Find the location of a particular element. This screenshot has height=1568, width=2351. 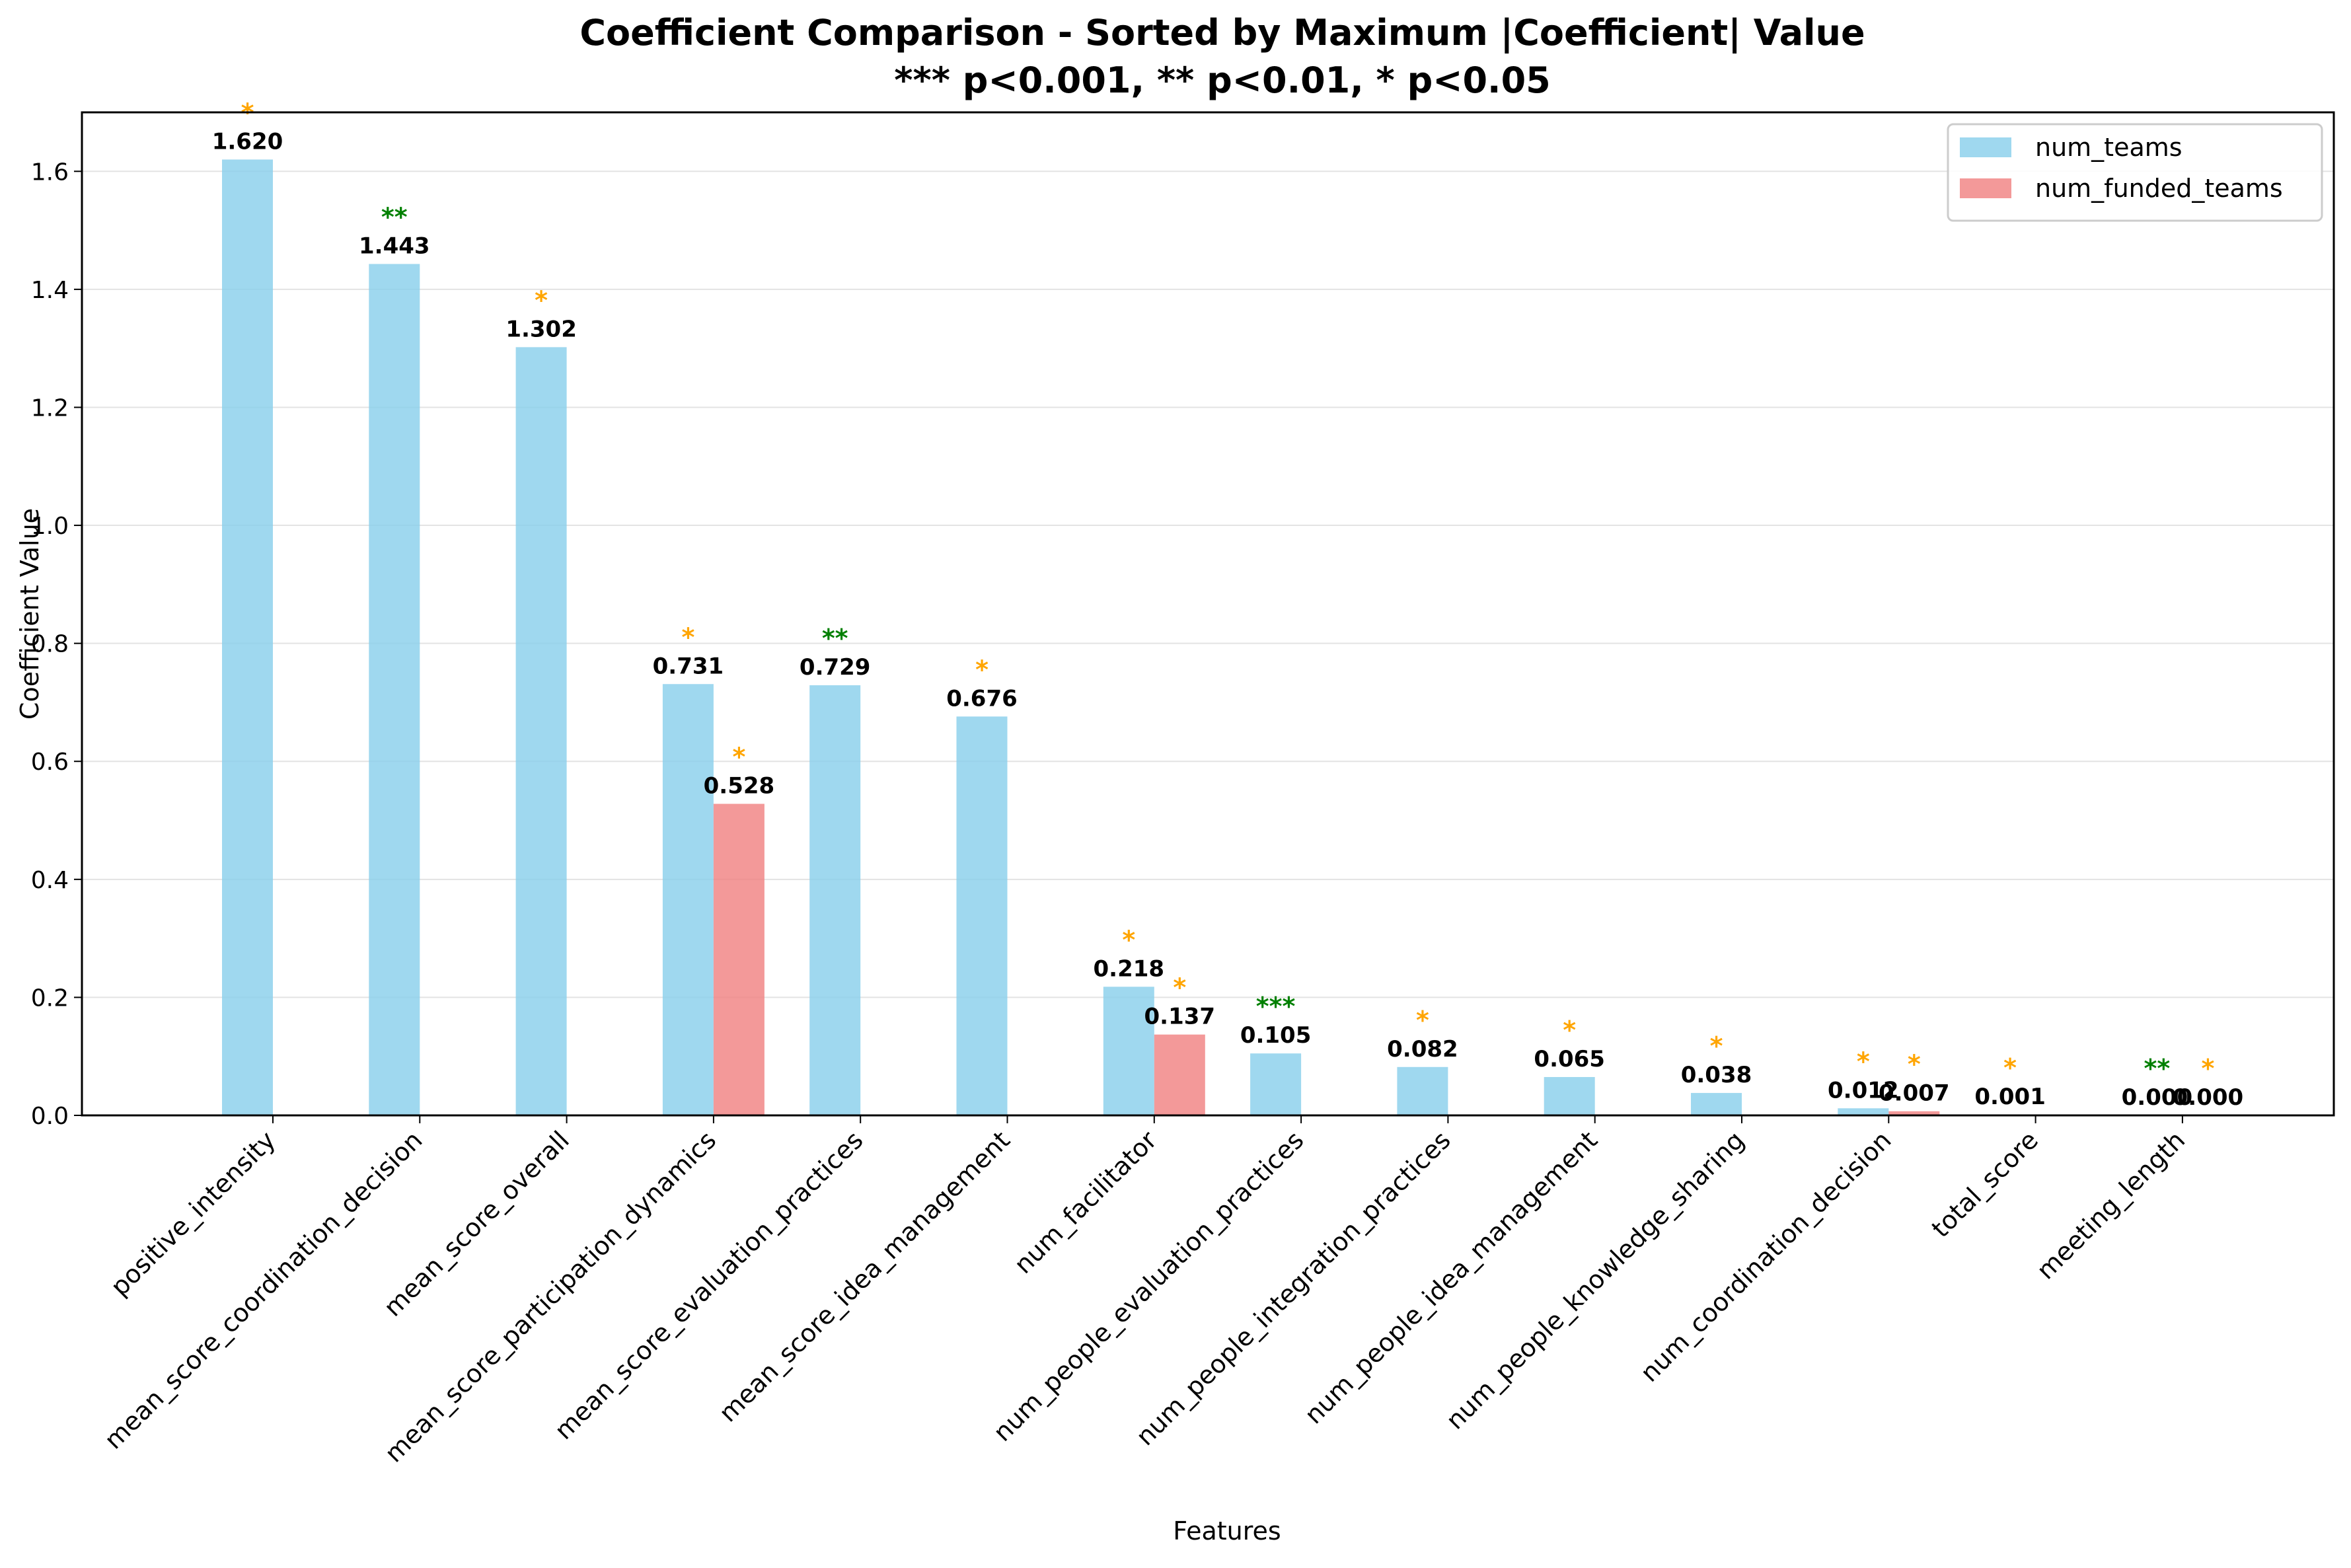

legend-label-num-teams: num_teams is located at coordinates (2109, 147).